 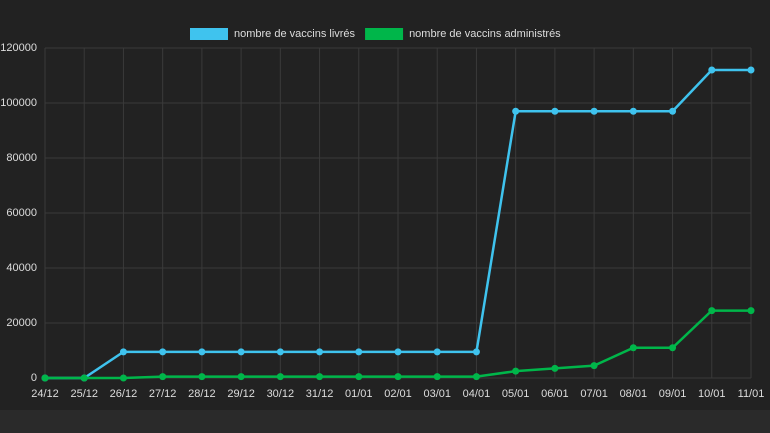 I want to click on x-tick-label: 05/01, so click(x=516, y=394).